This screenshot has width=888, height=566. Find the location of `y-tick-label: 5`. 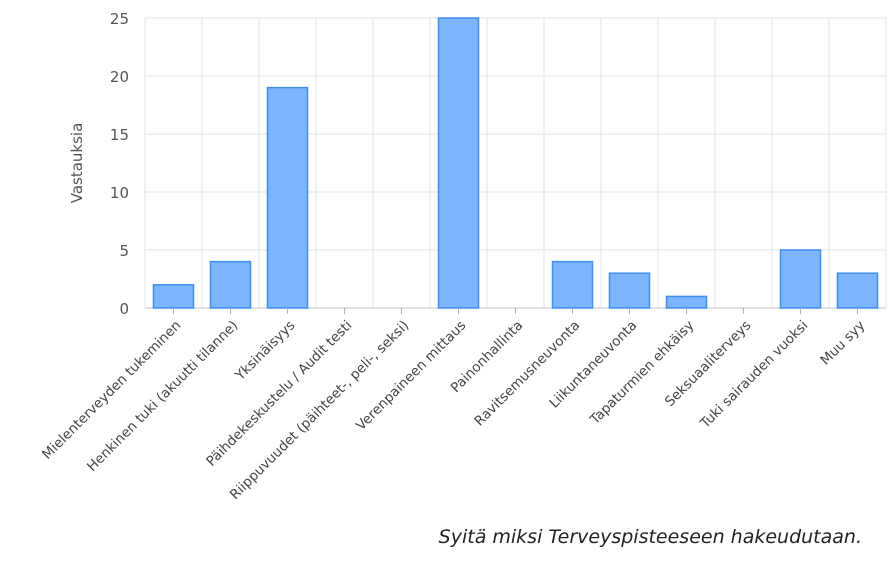

y-tick-label: 5 is located at coordinates (124, 251).